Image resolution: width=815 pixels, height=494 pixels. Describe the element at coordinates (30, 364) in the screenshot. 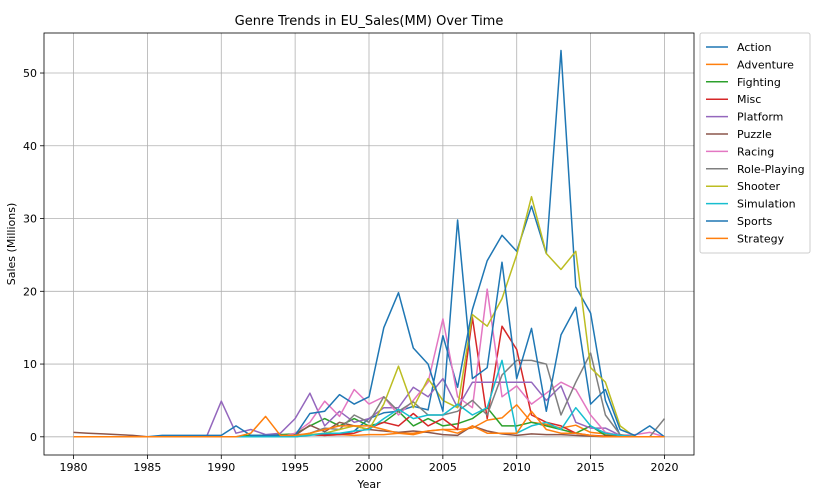

I see `y-tick-label: 10` at that location.